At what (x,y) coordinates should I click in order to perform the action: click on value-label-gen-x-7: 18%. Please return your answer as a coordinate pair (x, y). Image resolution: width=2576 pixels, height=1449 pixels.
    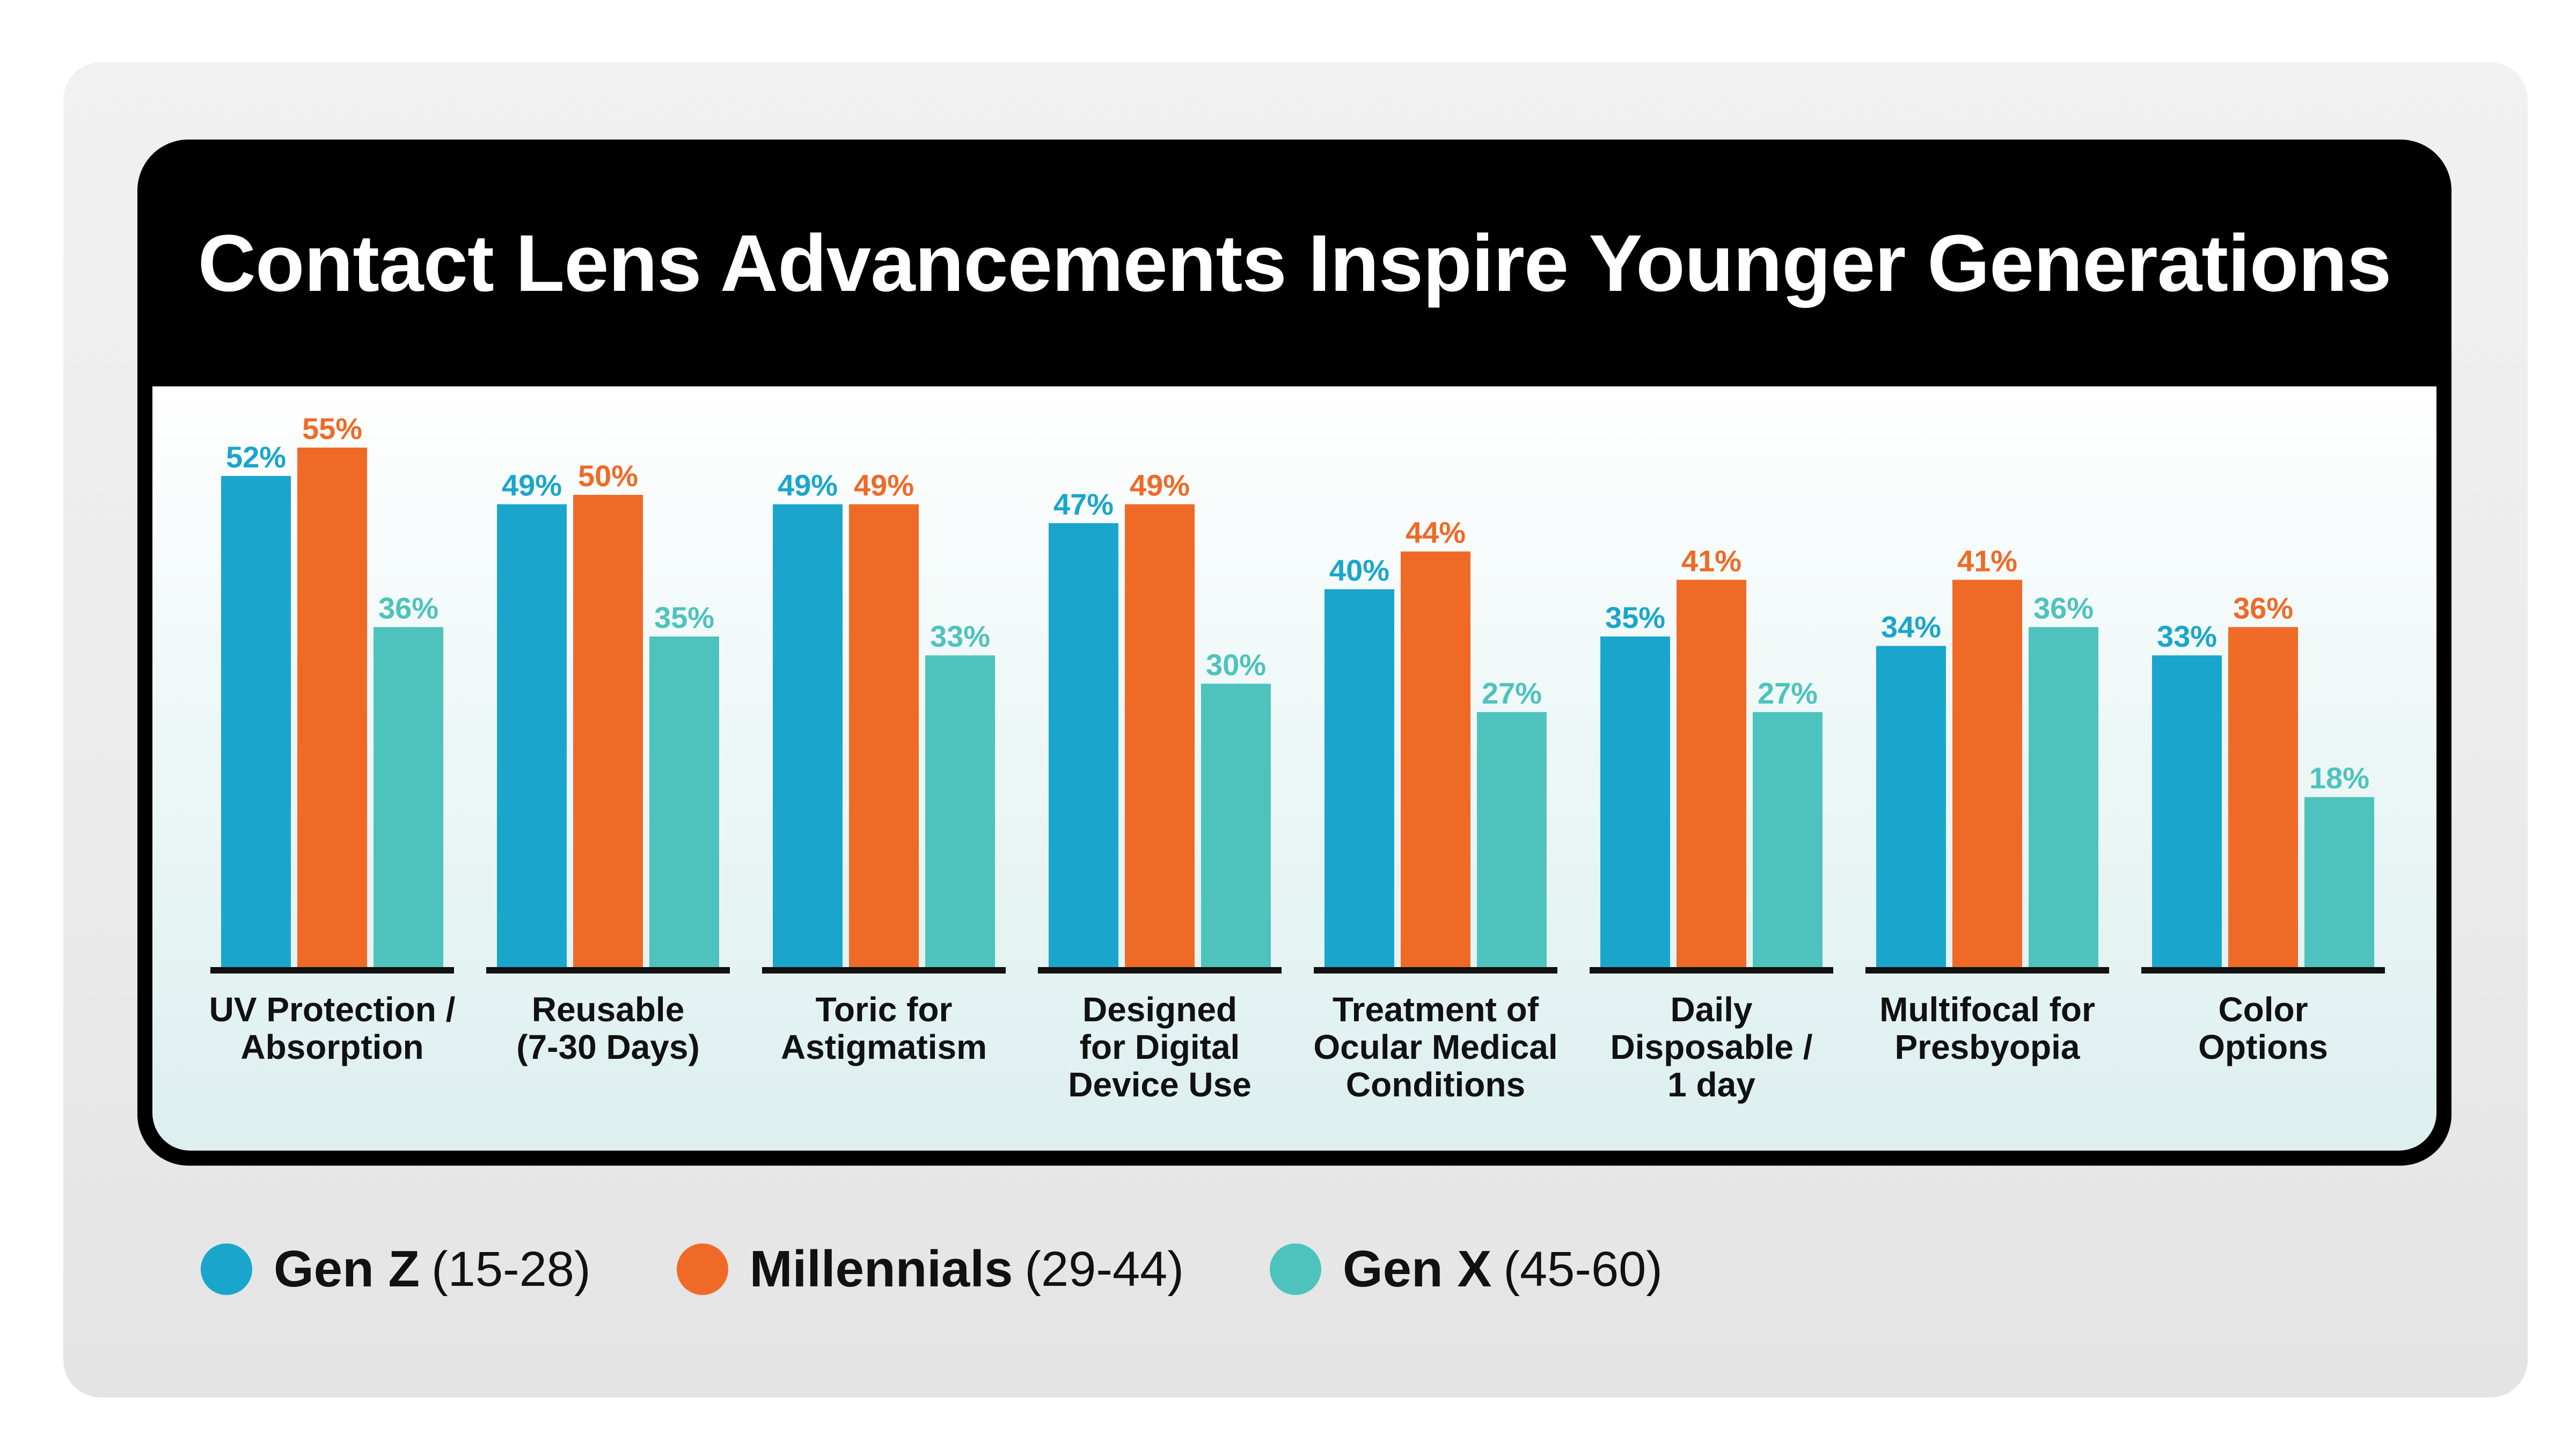
    Looking at the image, I should click on (2339, 778).